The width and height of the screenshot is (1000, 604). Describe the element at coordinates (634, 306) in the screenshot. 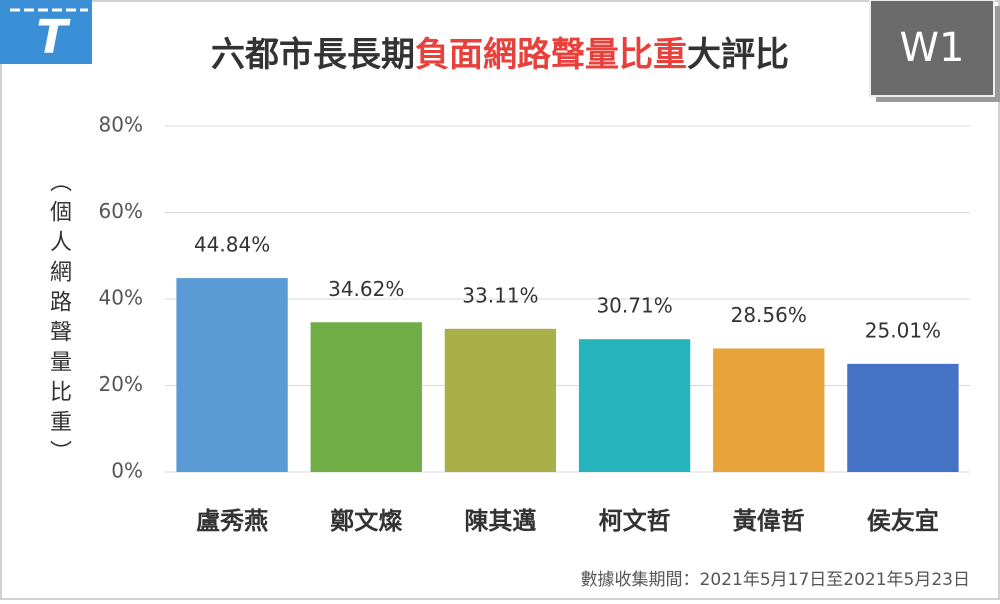

I see `value-label: 30.71%` at that location.